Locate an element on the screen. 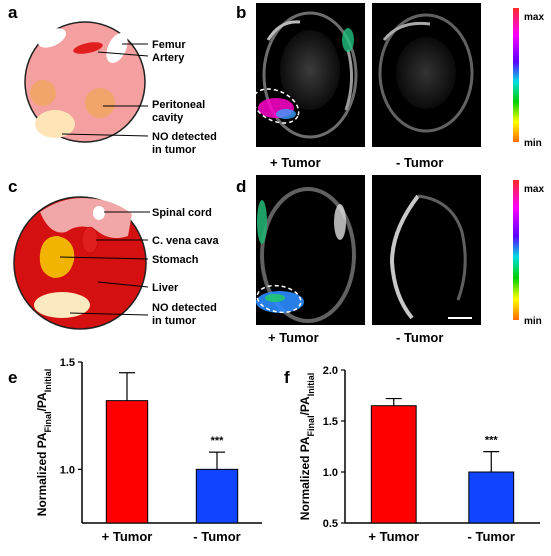 The height and width of the screenshot is (556, 551). tumor-roi-d is located at coordinates (279, 299).